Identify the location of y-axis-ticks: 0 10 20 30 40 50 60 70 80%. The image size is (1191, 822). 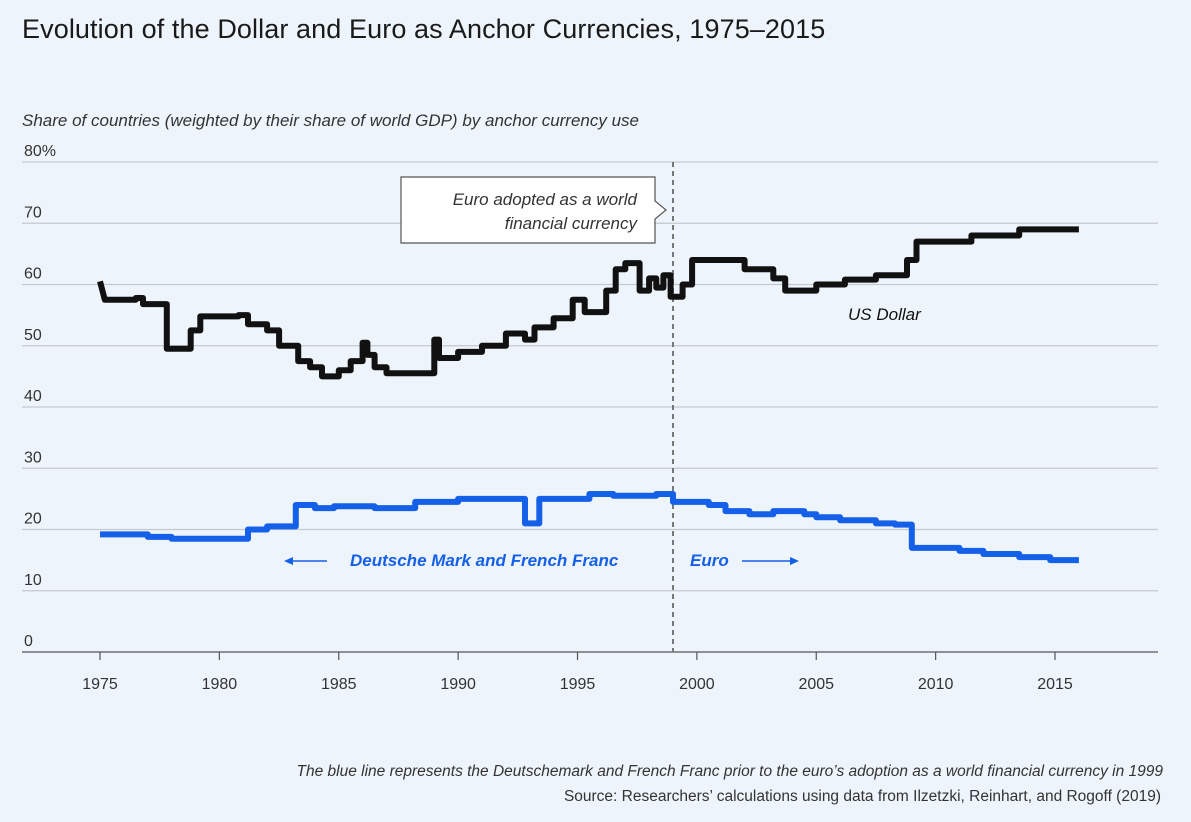
(40, 396).